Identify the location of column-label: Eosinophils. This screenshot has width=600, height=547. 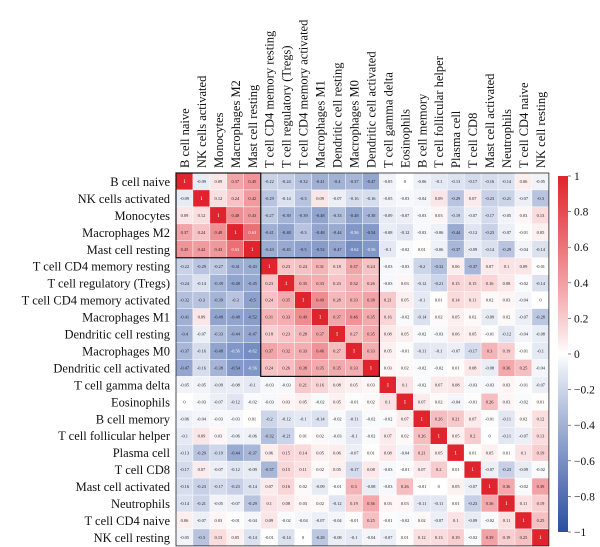
(405, 138).